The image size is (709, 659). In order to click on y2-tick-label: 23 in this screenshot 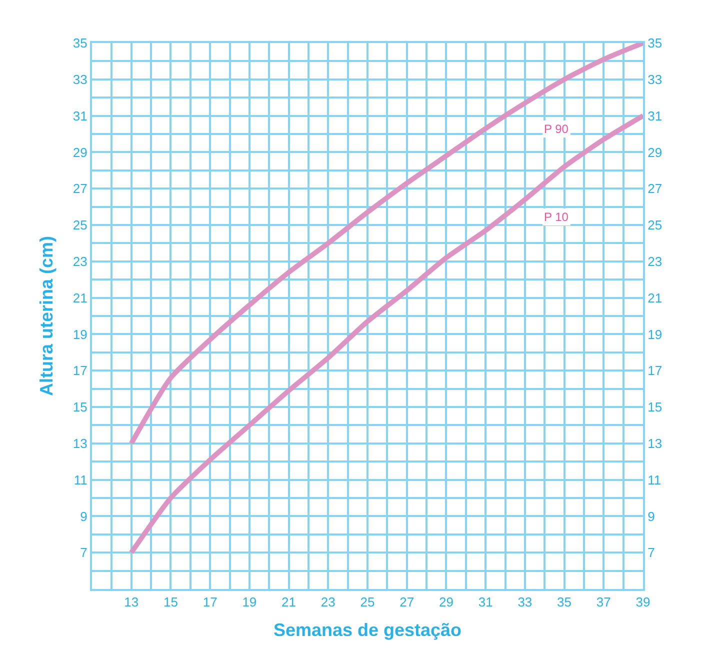, I will do `click(655, 261)`.